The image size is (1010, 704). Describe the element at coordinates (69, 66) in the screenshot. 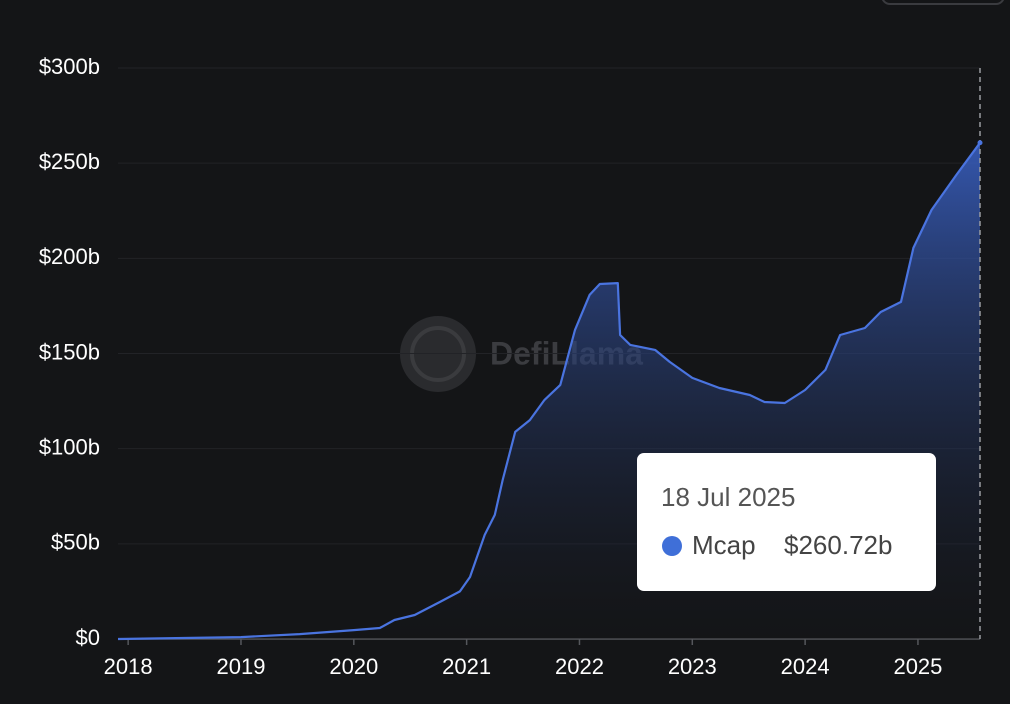

I see `y-tick-label: $300b` at that location.